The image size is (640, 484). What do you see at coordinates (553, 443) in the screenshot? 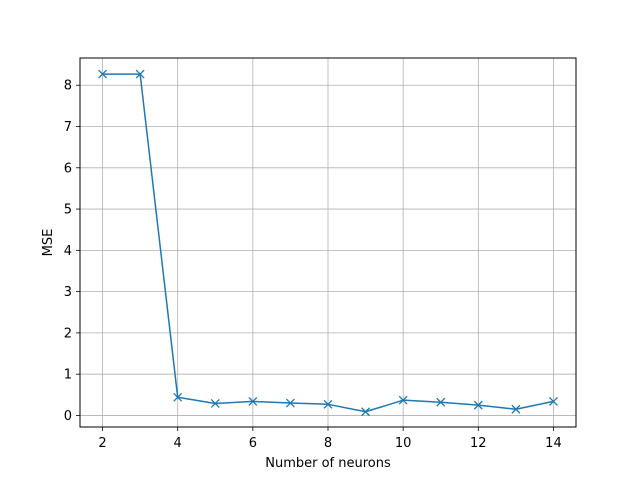
I see `x-tick-label: 14` at bounding box center [553, 443].